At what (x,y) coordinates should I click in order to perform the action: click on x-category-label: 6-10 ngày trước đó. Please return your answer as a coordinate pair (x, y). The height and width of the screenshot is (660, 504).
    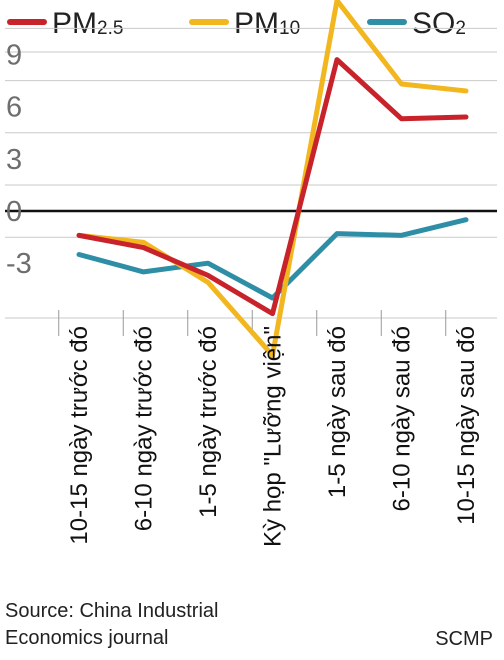
    Looking at the image, I should click on (144, 428).